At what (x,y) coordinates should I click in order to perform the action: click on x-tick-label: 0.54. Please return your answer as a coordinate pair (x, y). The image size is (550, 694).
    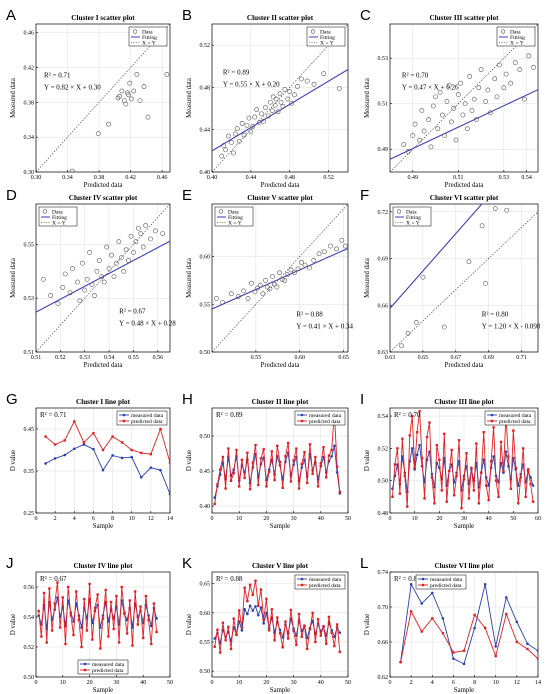
    Looking at the image, I should click on (526, 178).